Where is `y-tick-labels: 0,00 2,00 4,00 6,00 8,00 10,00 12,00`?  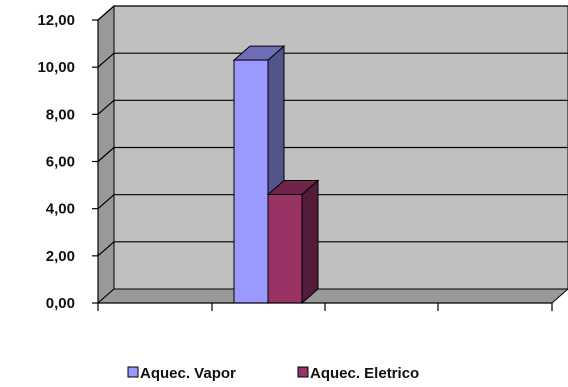
y-tick-labels: 0,00 2,00 4,00 6,00 8,00 10,00 12,00 is located at coordinates (56, 162).